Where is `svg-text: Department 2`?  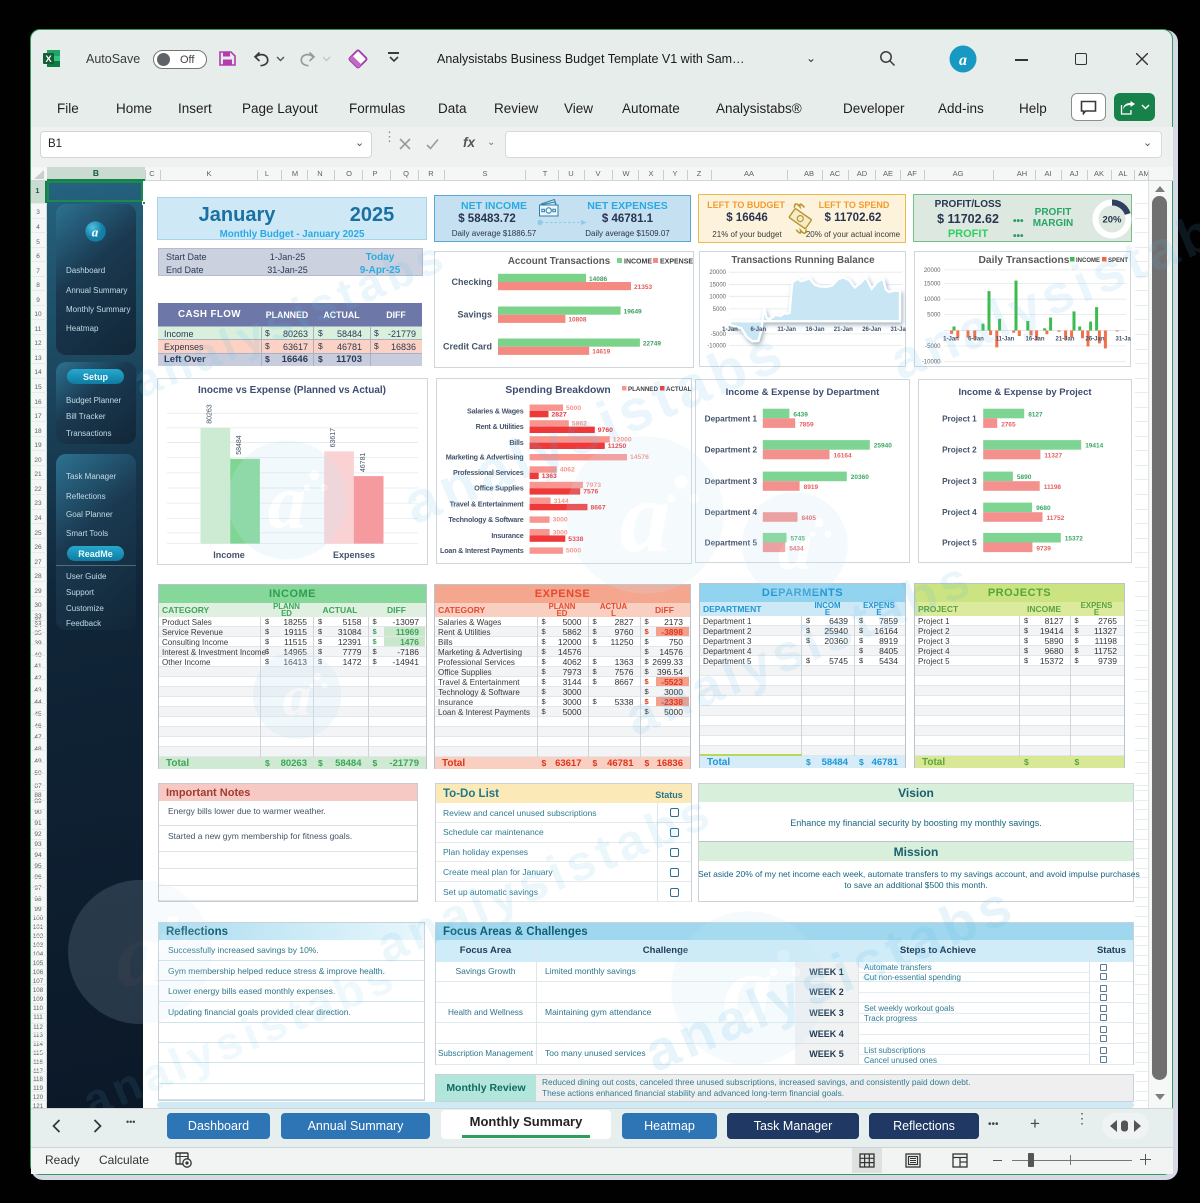 svg-text: Department 2 is located at coordinates (731, 450).